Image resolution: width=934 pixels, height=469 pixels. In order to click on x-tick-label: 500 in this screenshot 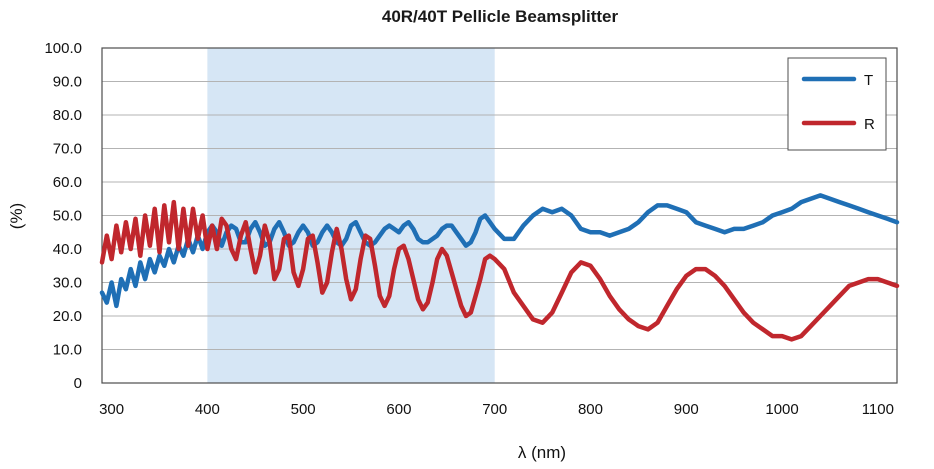, I will do `click(303, 409)`.